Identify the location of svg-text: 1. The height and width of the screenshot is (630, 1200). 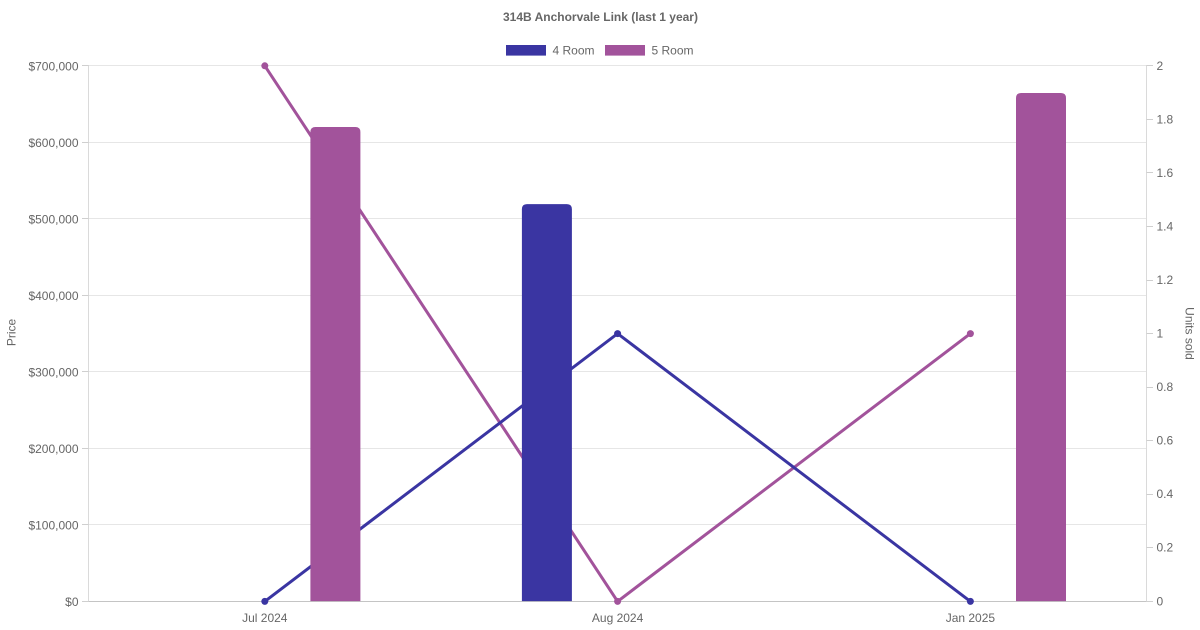
(1160, 334).